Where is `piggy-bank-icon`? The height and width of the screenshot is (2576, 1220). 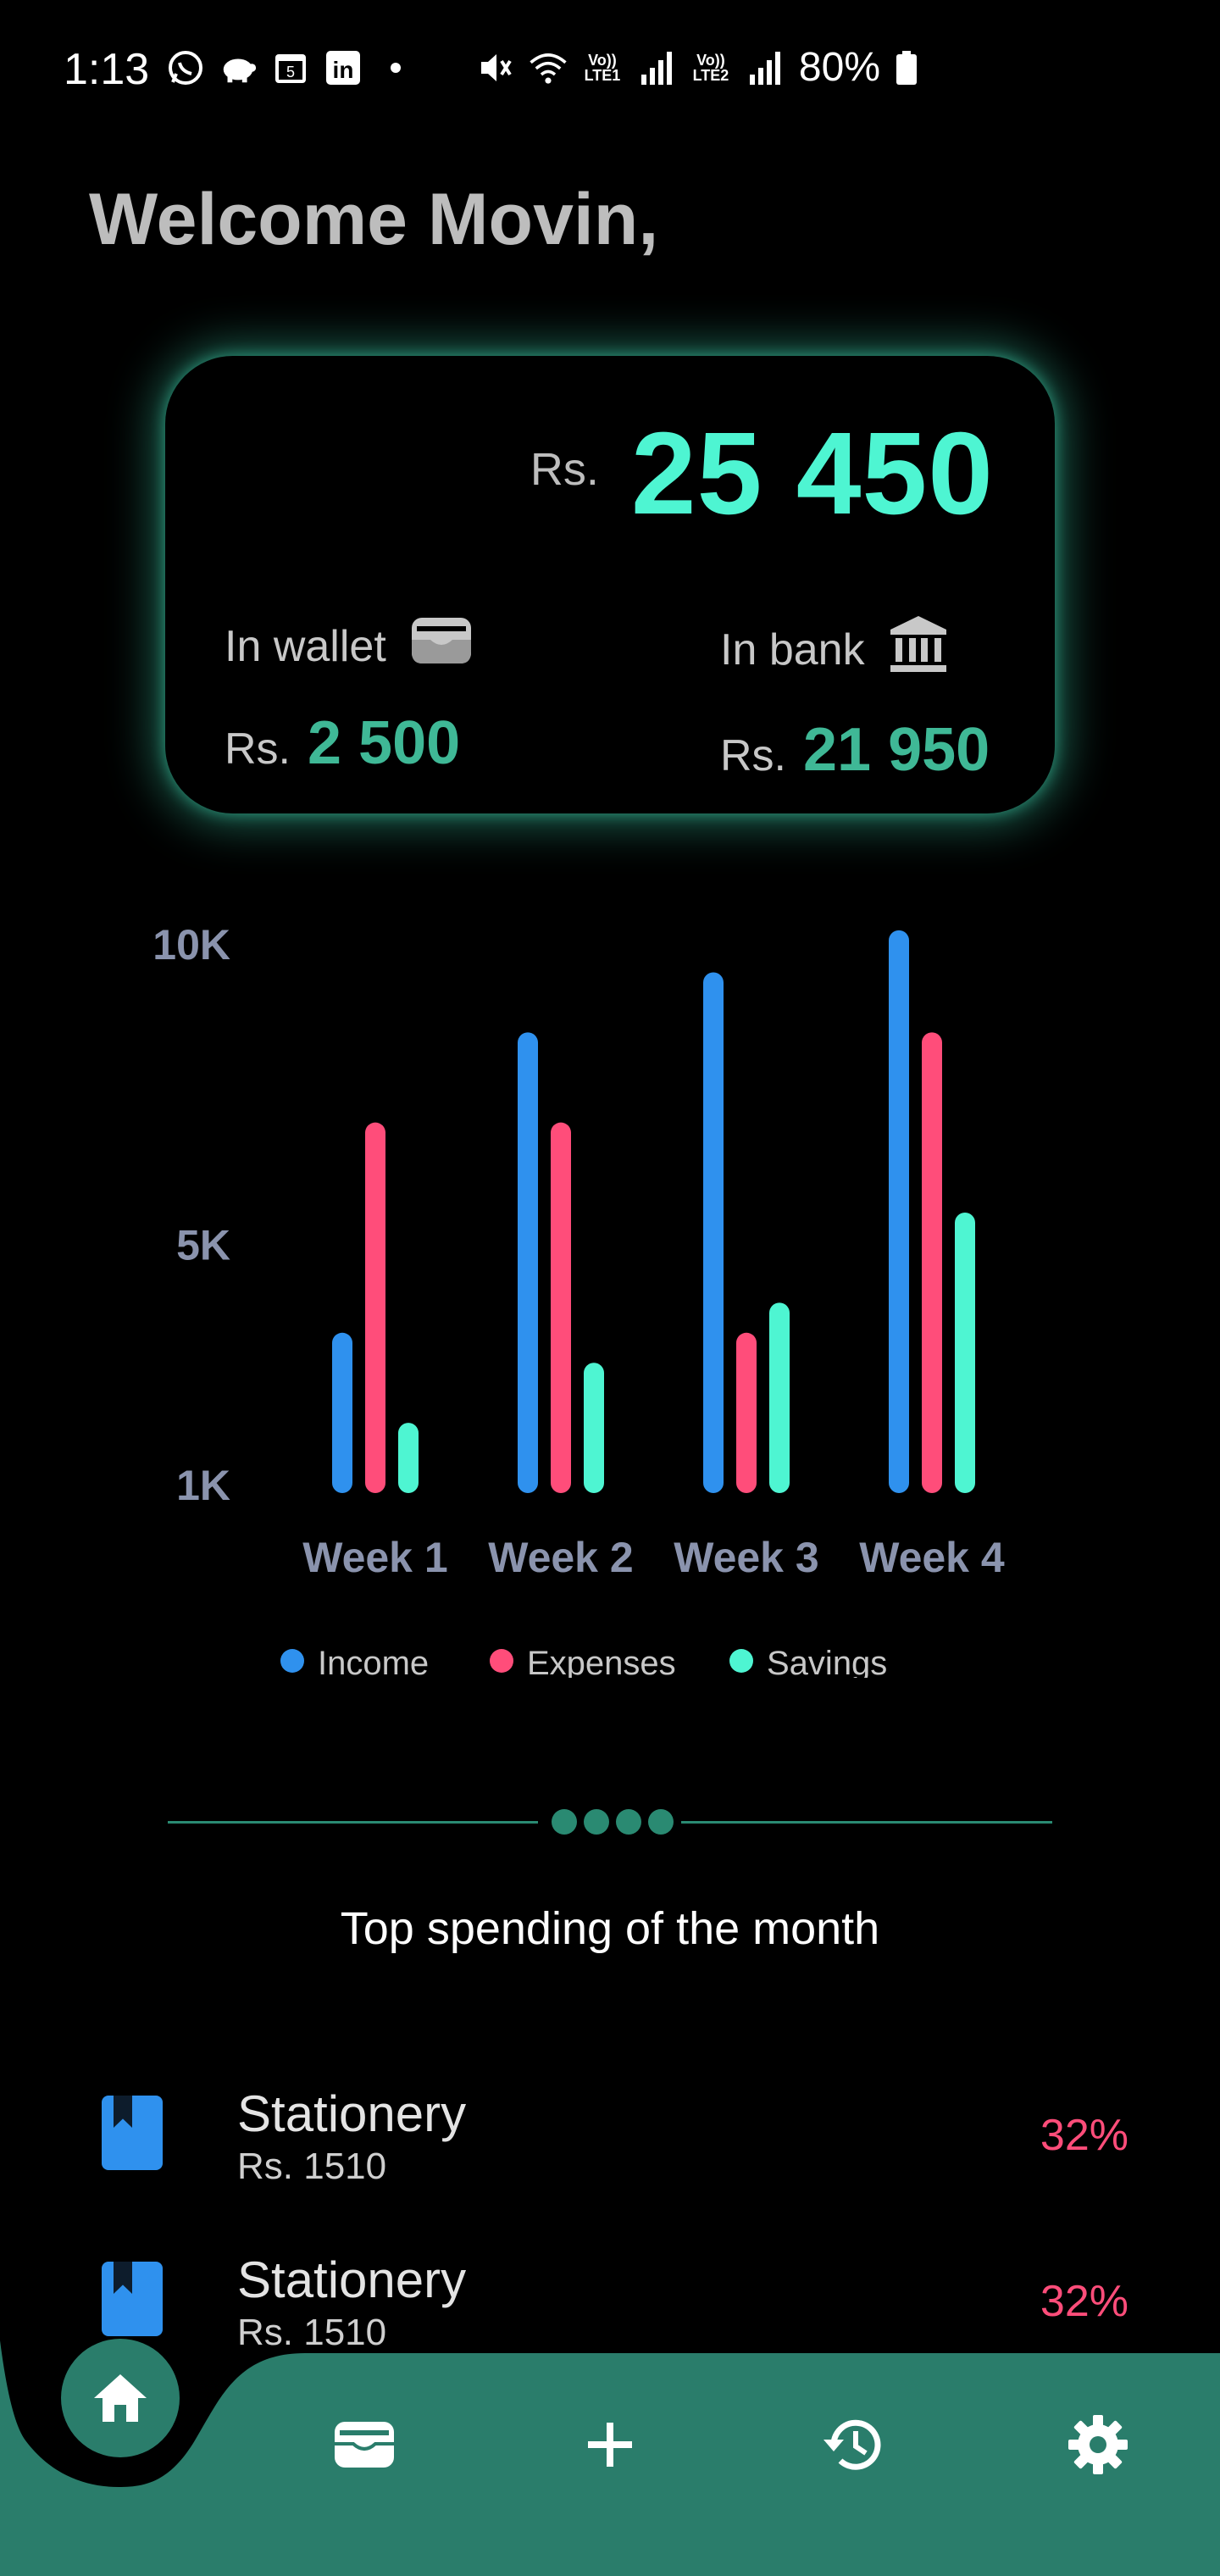 piggy-bank-icon is located at coordinates (238, 67).